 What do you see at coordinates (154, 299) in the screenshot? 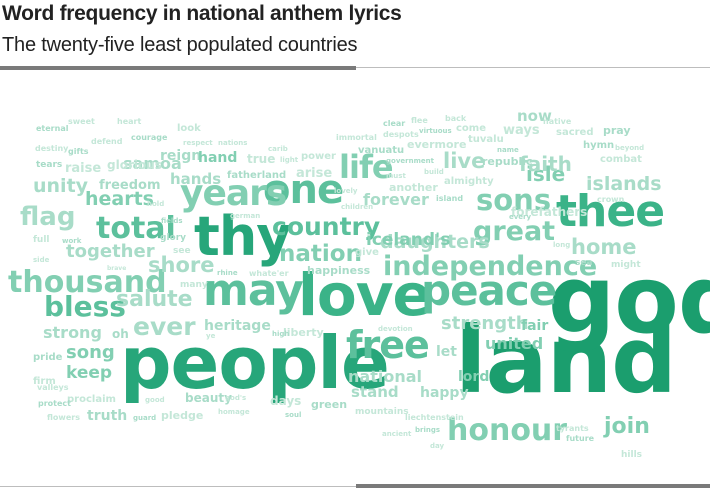
I see `word-salute: salute` at bounding box center [154, 299].